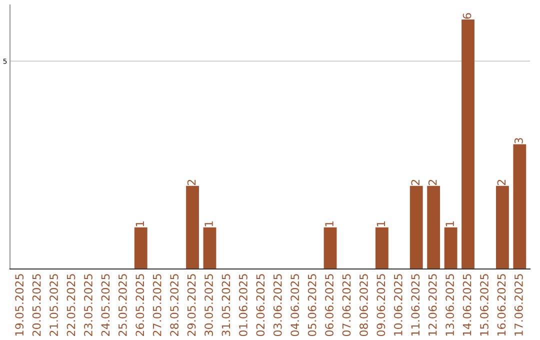 The image size is (540, 340). I want to click on x-tick-label: 13.06.2025, so click(450, 305).